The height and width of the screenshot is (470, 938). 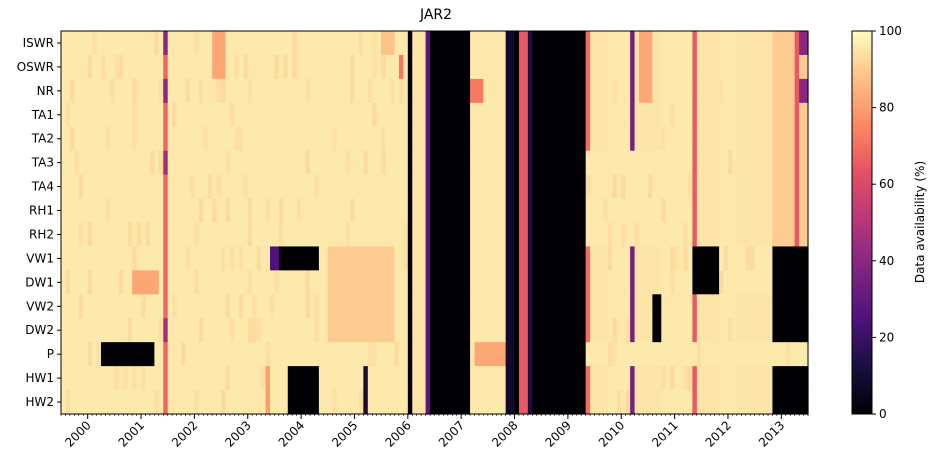 What do you see at coordinates (42, 163) in the screenshot?
I see `row-label: TA3` at bounding box center [42, 163].